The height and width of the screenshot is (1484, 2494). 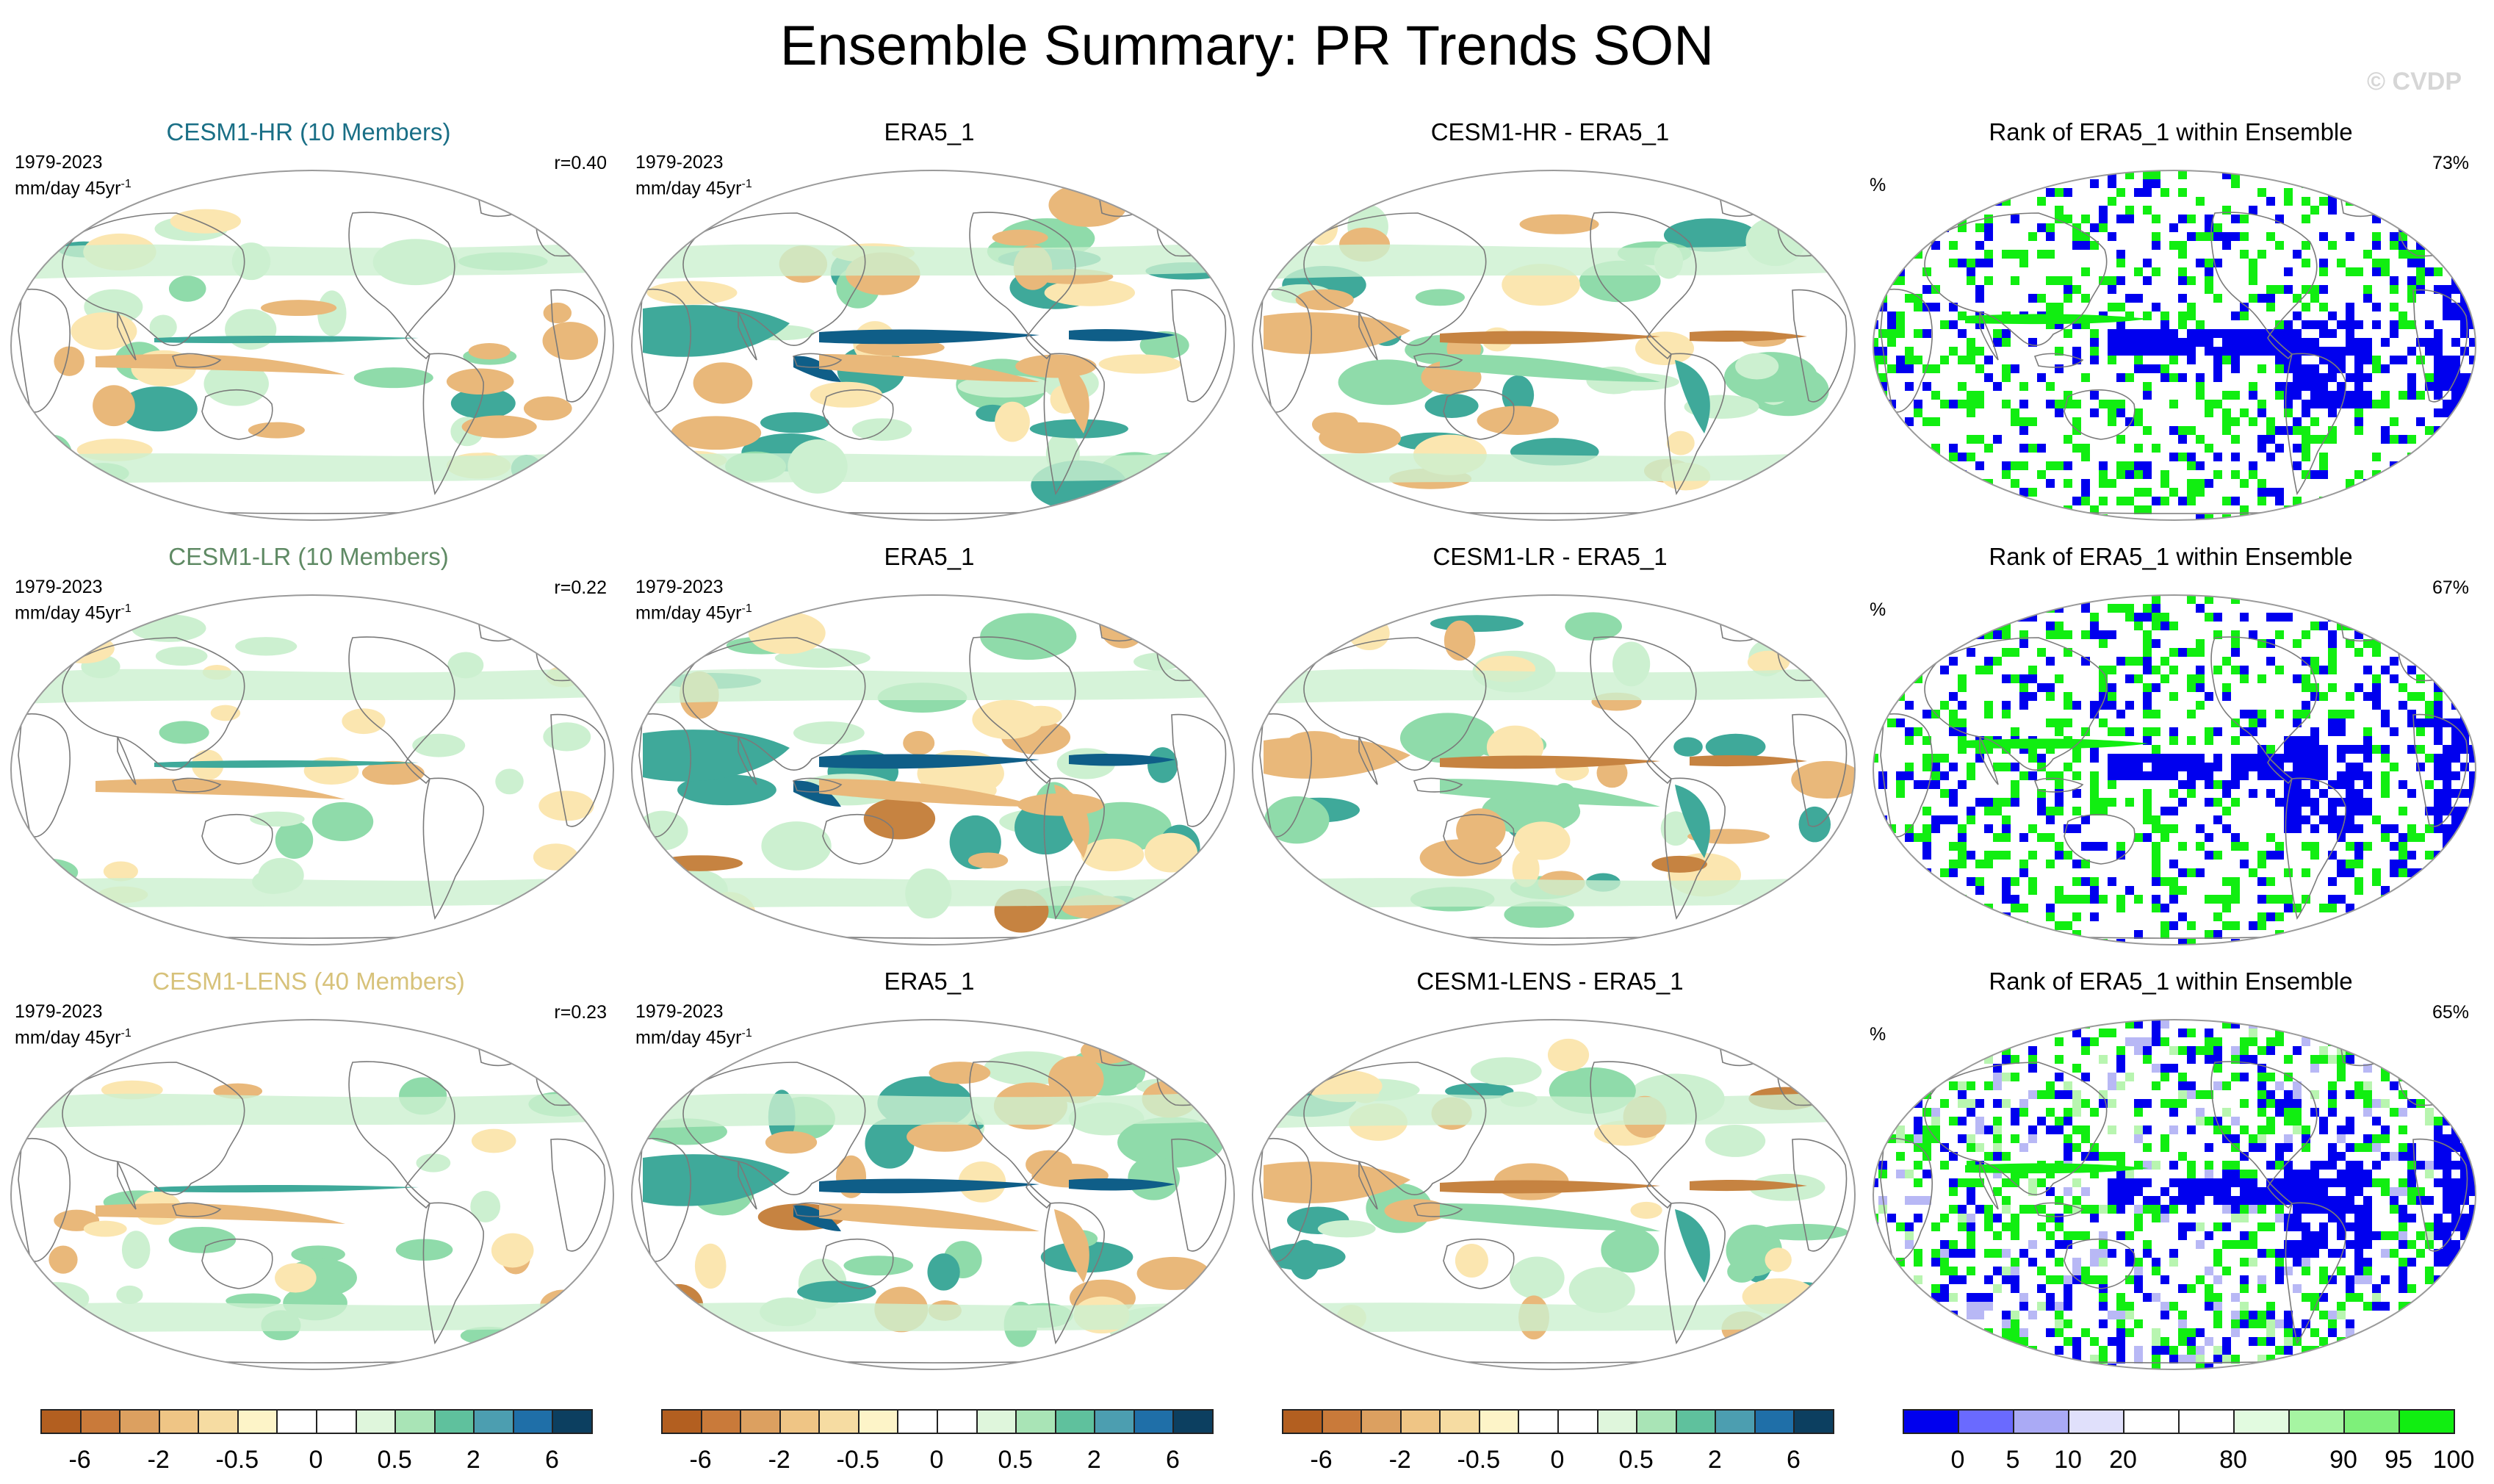 I want to click on coastline-central-america, so click(x=418, y=347).